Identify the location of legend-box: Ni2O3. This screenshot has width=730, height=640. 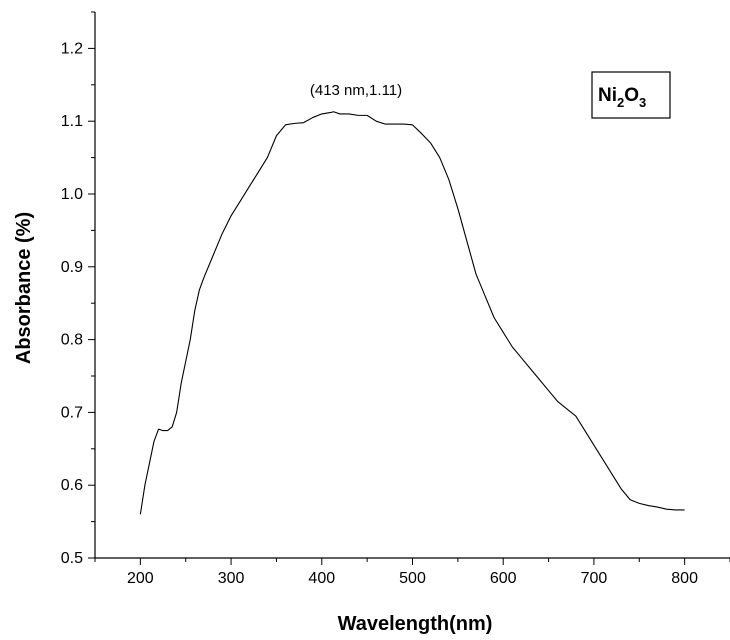
(631, 95).